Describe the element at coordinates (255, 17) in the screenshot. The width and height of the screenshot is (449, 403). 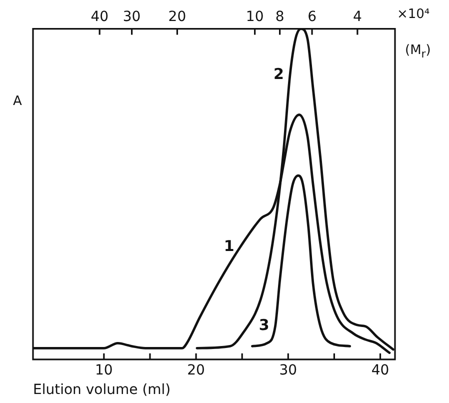
I see `x2-tick-label: 10` at that location.